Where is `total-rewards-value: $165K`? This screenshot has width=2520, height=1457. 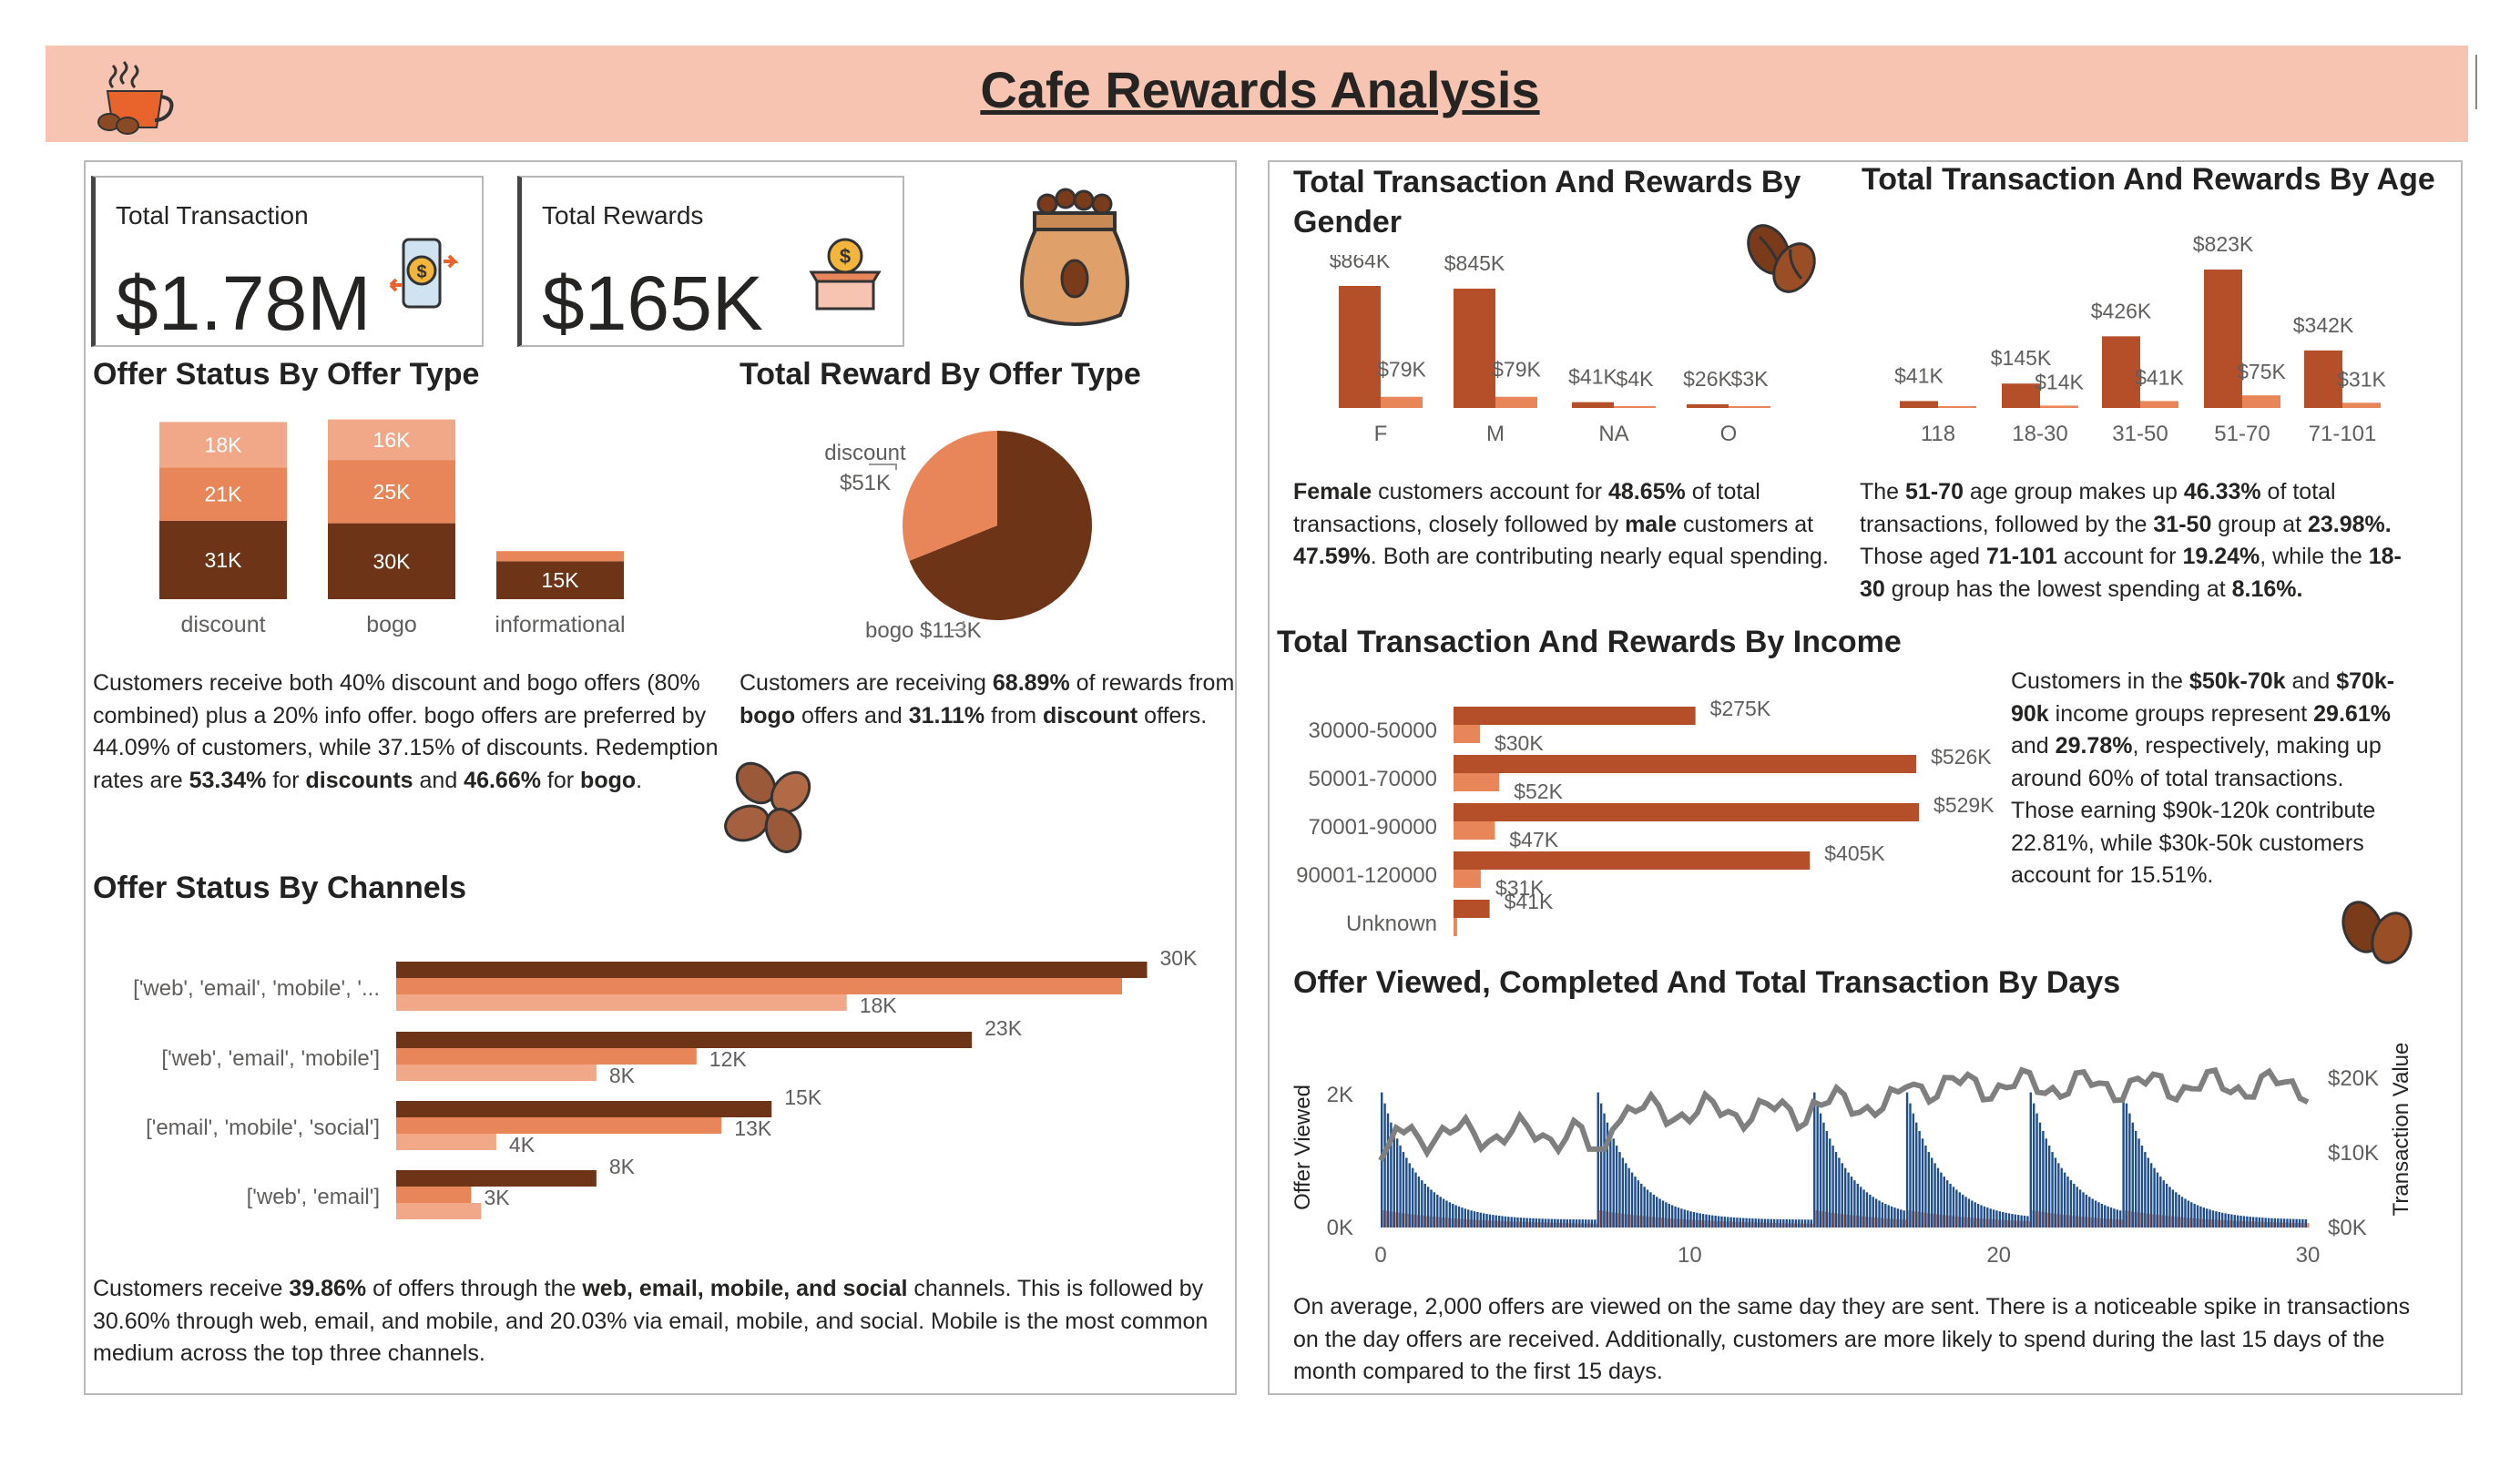 total-rewards-value: $165K is located at coordinates (652, 303).